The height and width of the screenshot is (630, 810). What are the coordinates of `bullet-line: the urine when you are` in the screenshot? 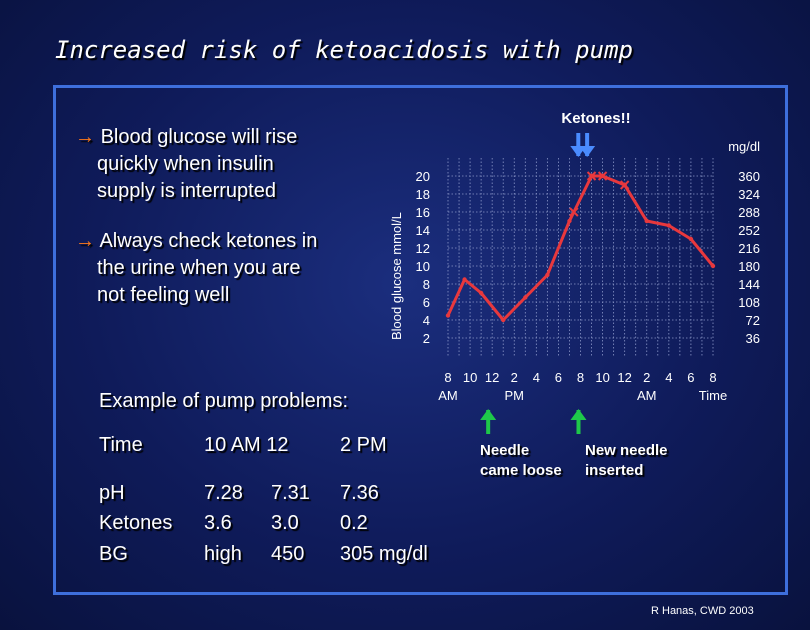 It's located at (199, 268).